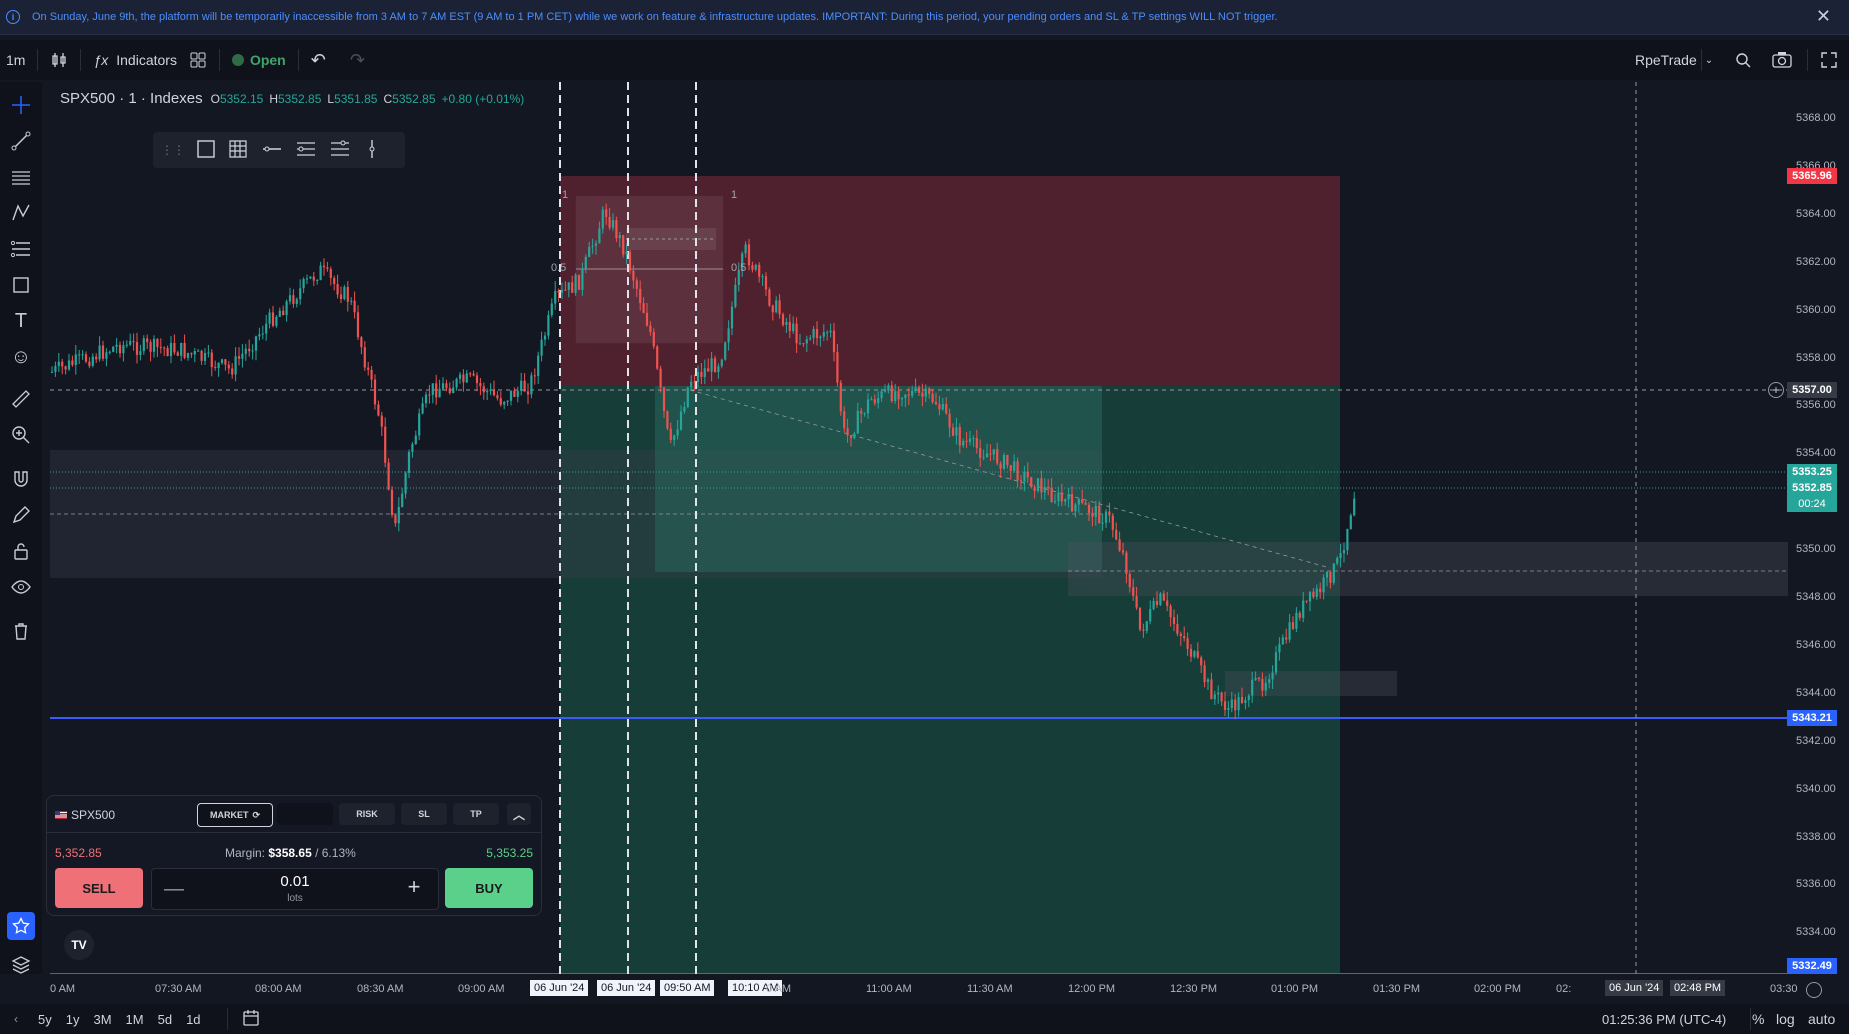  I want to click on fullscreen-icon, so click(1829, 60).